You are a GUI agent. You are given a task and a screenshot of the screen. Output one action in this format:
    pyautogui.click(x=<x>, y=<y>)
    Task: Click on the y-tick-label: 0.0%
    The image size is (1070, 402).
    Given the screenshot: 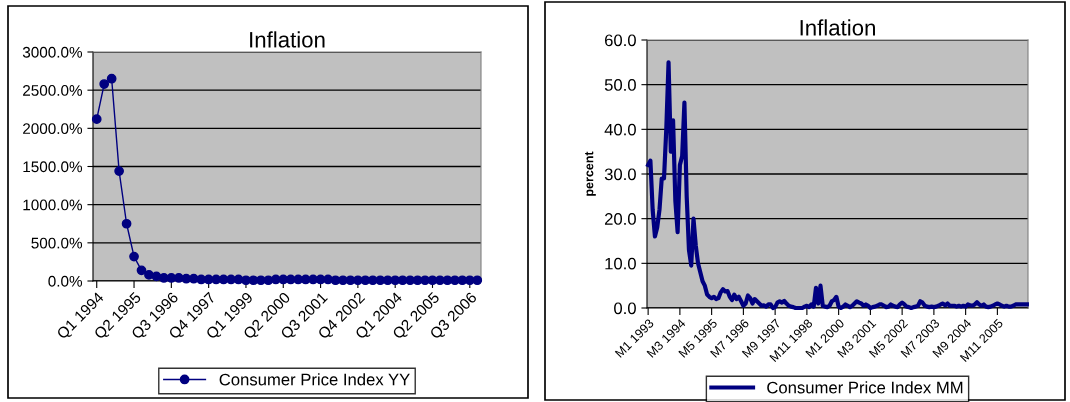 What is the action you would take?
    pyautogui.click(x=65, y=281)
    